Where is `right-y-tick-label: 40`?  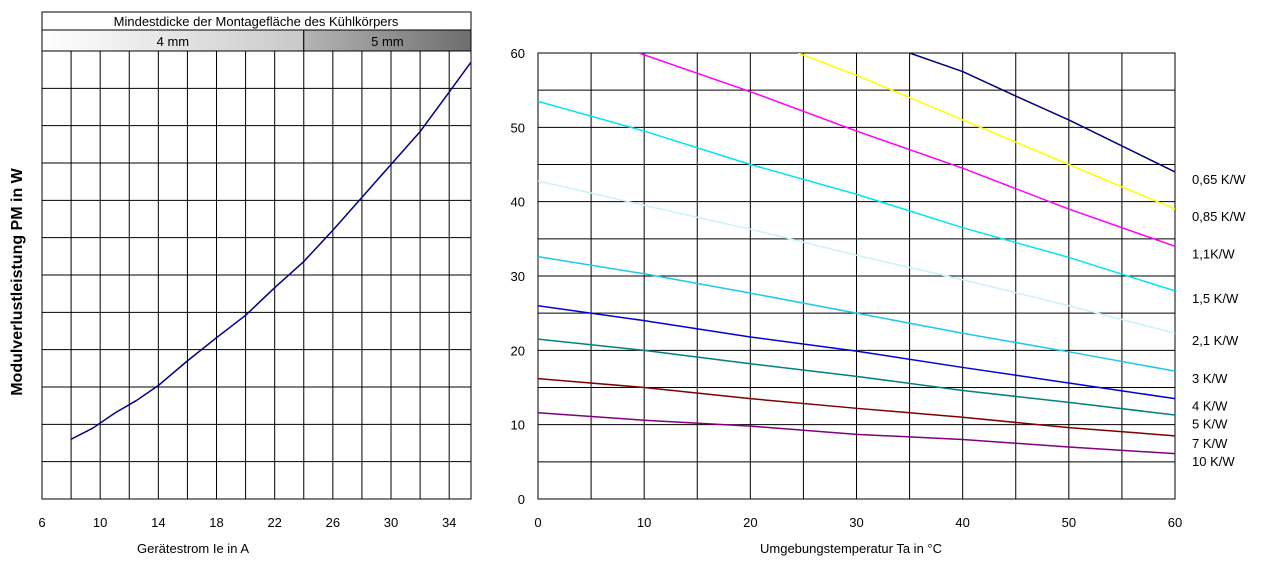 right-y-tick-label: 40 is located at coordinates (518, 202).